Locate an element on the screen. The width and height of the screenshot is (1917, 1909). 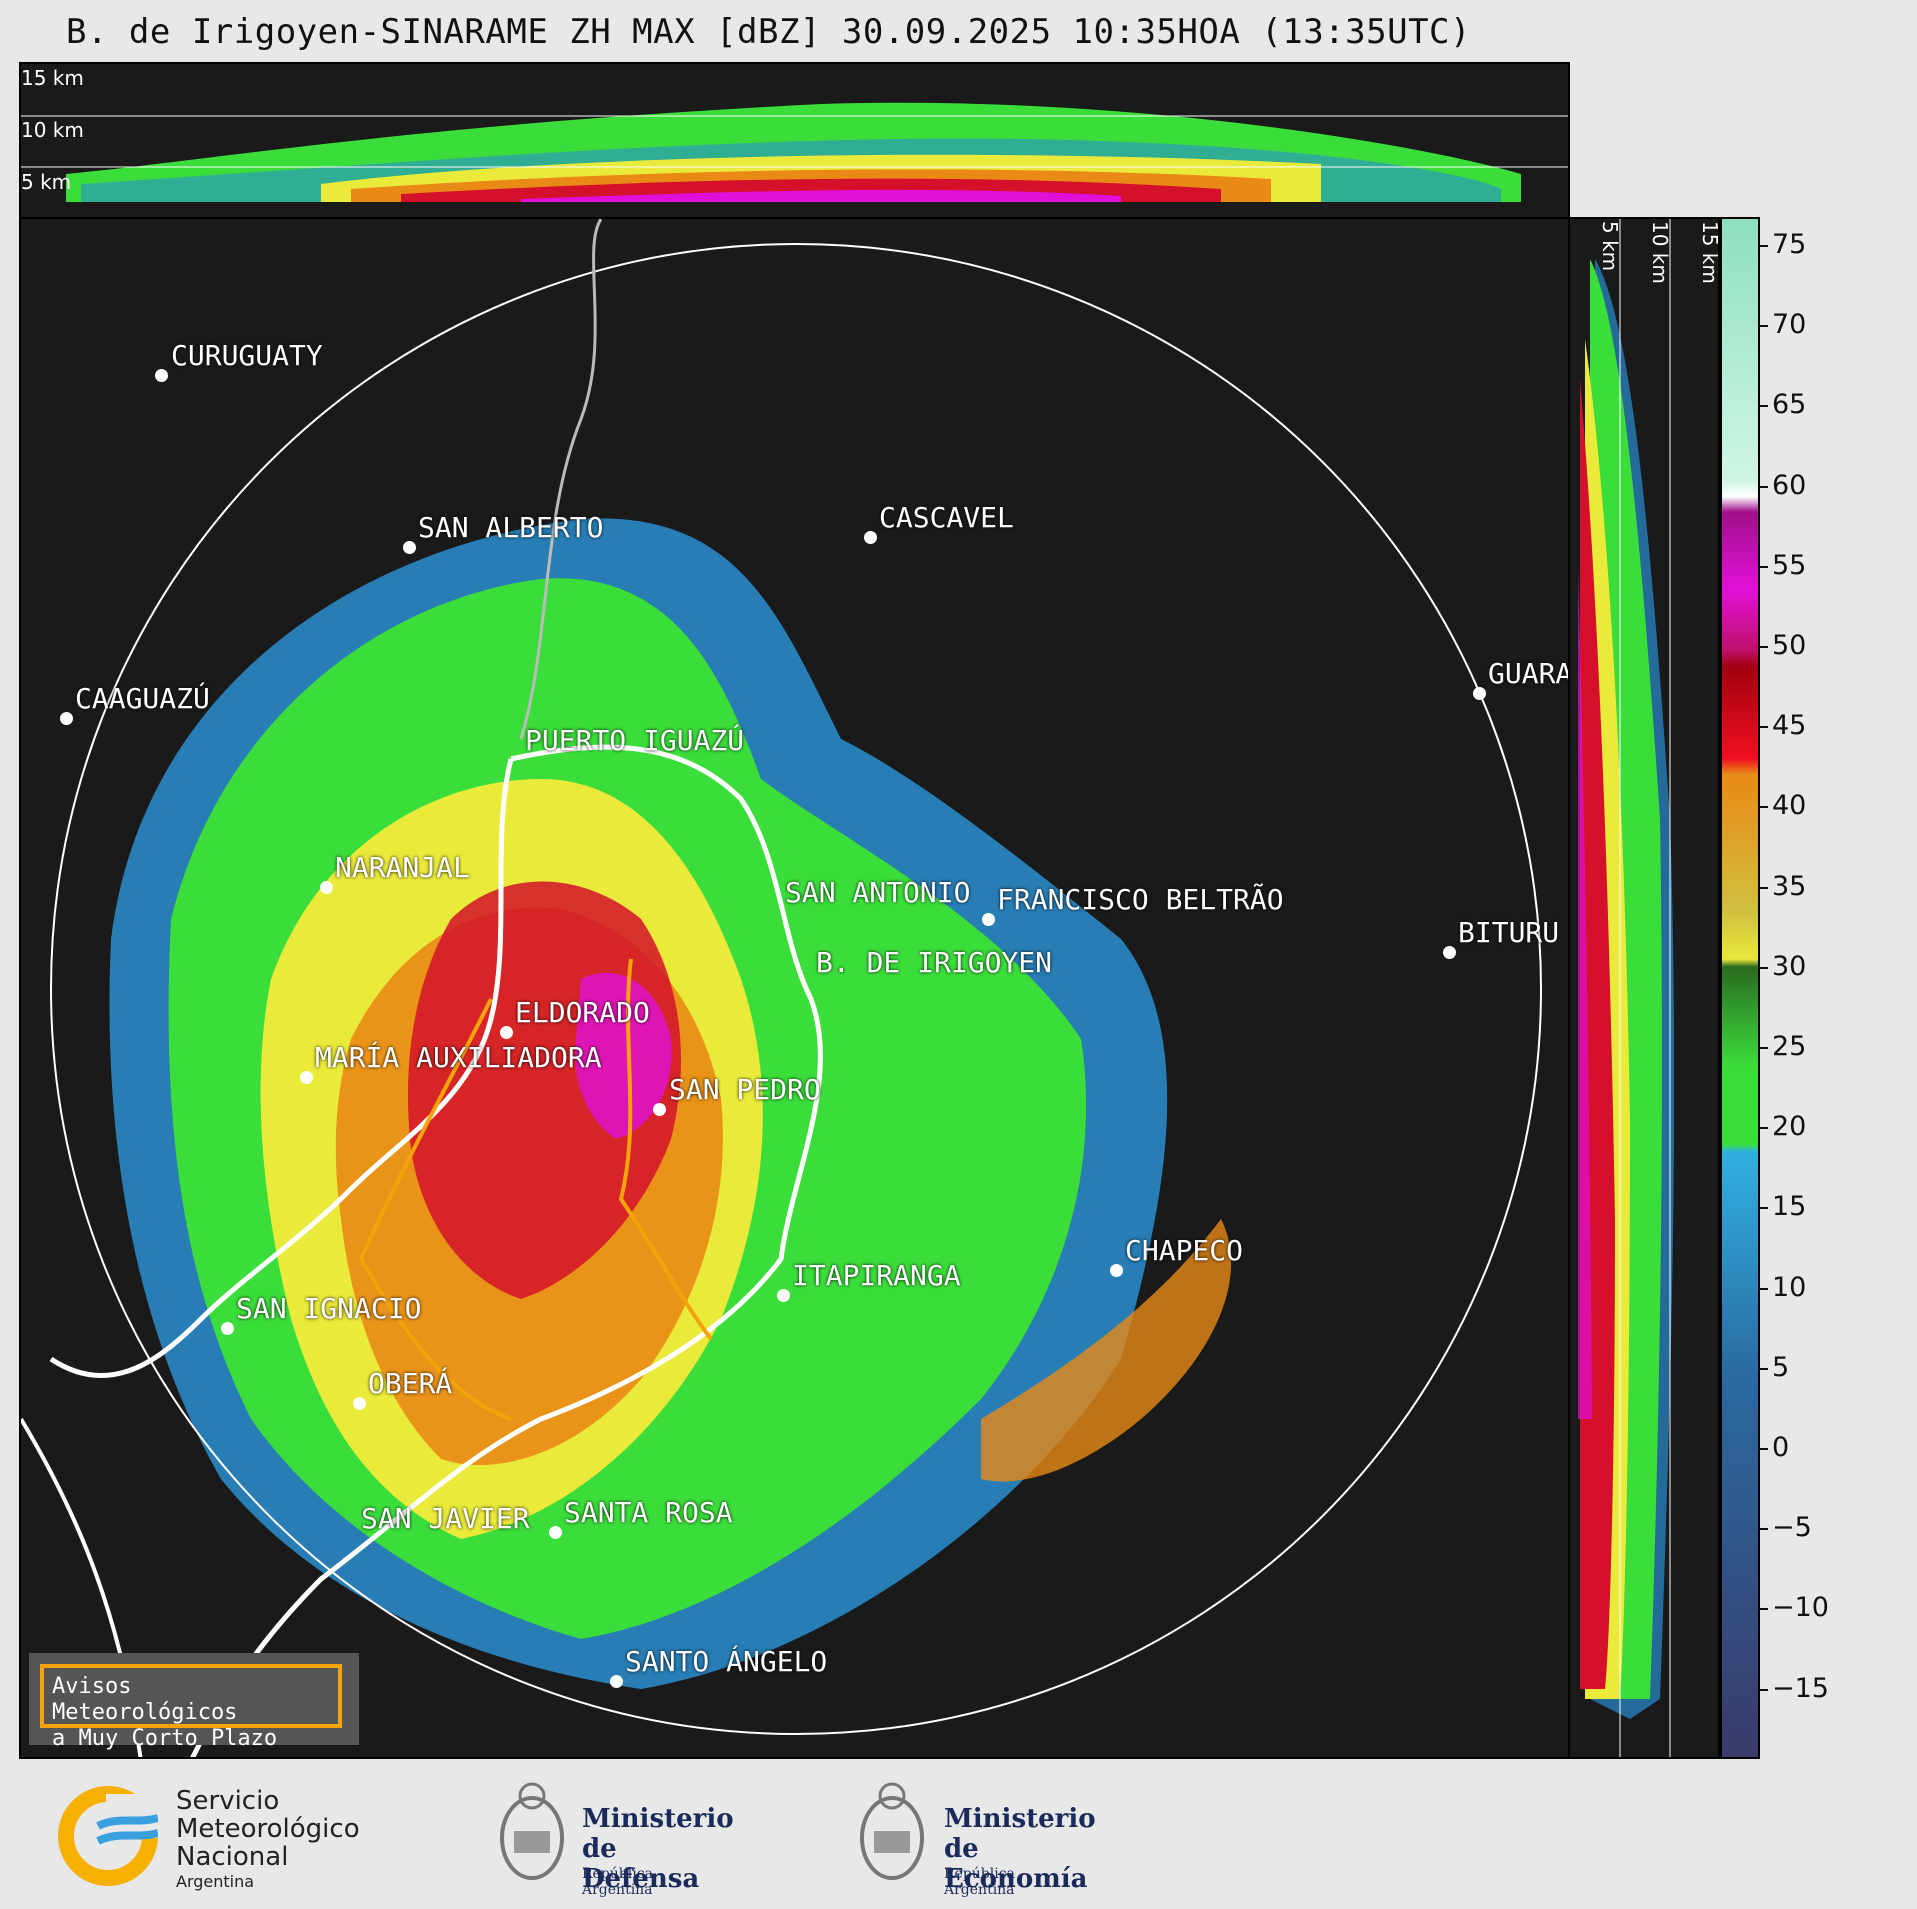
city-label-guara: GUARA is located at coordinates (1529, 673).